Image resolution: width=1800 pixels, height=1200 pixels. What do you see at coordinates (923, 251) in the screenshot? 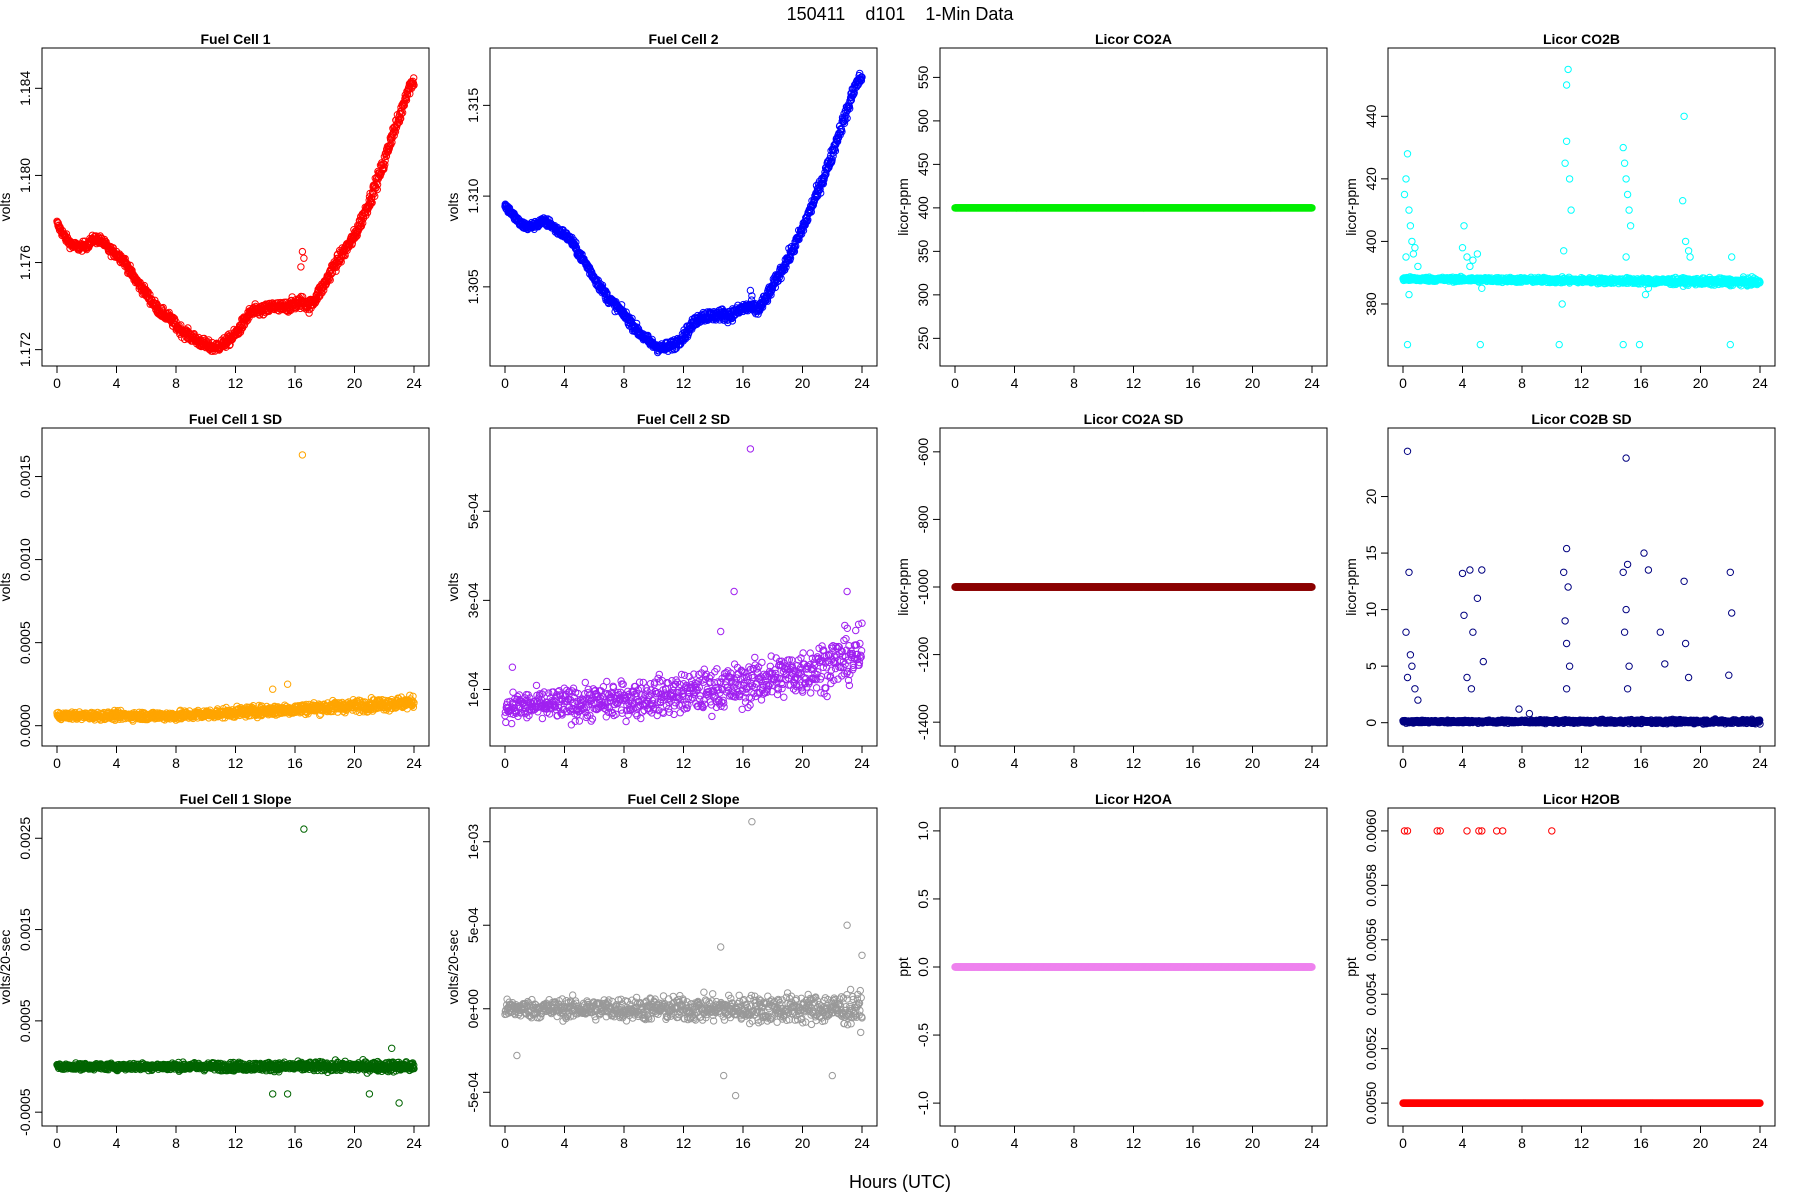
I see `y-tick-label: 350` at bounding box center [923, 251].